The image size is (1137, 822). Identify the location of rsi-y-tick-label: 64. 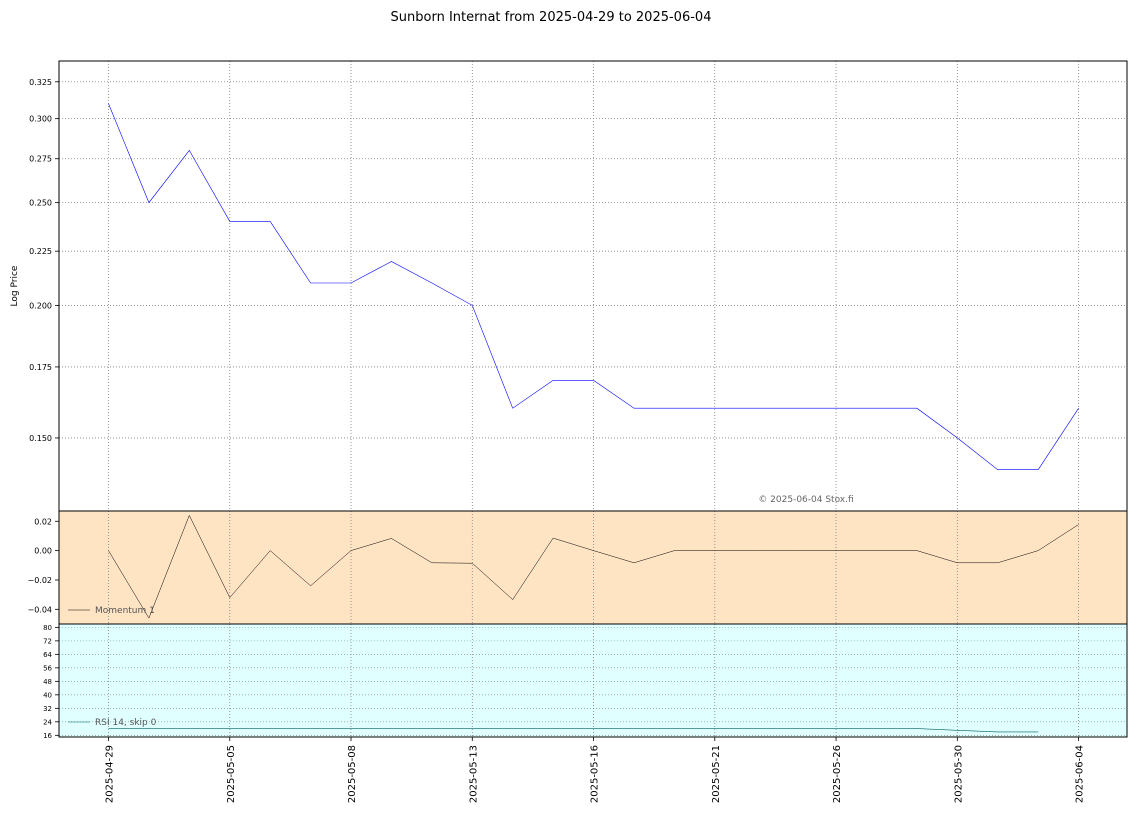
(47, 655).